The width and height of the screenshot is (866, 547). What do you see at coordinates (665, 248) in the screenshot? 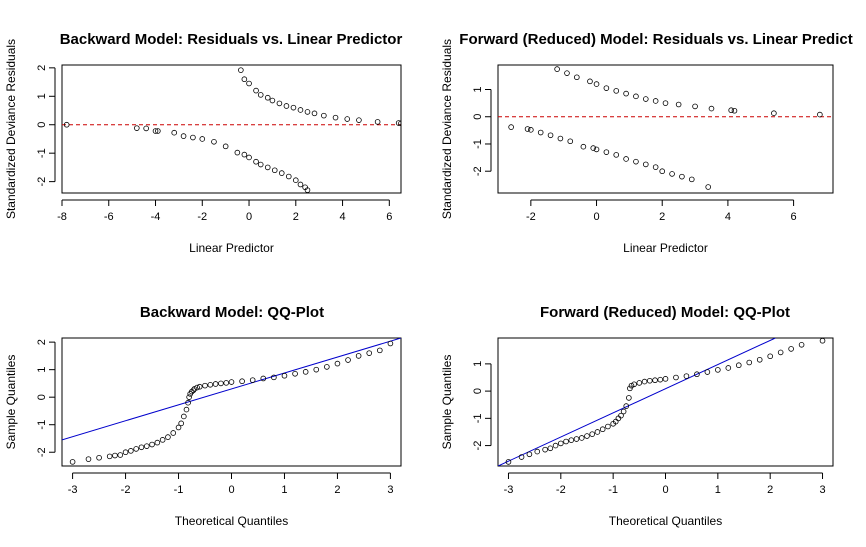
I see `x-axis-label: Linear Predictor` at bounding box center [665, 248].